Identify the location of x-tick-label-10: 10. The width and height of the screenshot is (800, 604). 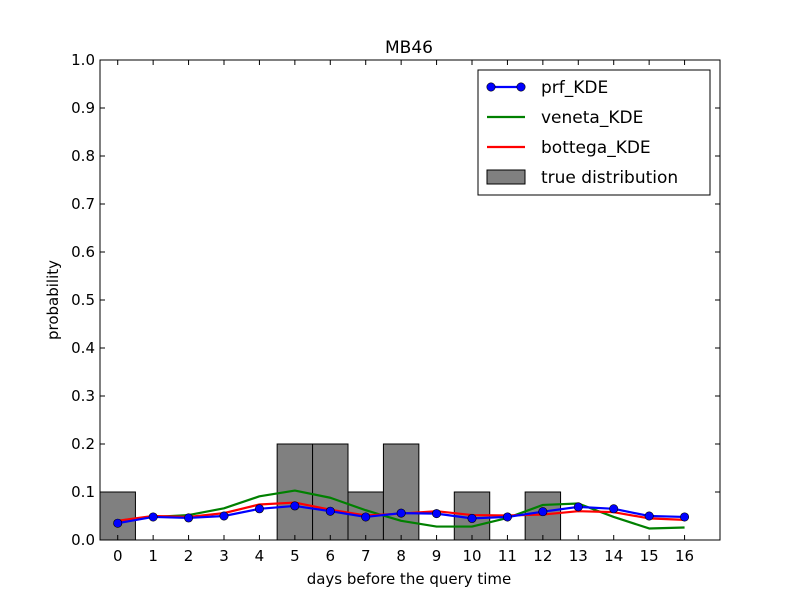
(471, 556).